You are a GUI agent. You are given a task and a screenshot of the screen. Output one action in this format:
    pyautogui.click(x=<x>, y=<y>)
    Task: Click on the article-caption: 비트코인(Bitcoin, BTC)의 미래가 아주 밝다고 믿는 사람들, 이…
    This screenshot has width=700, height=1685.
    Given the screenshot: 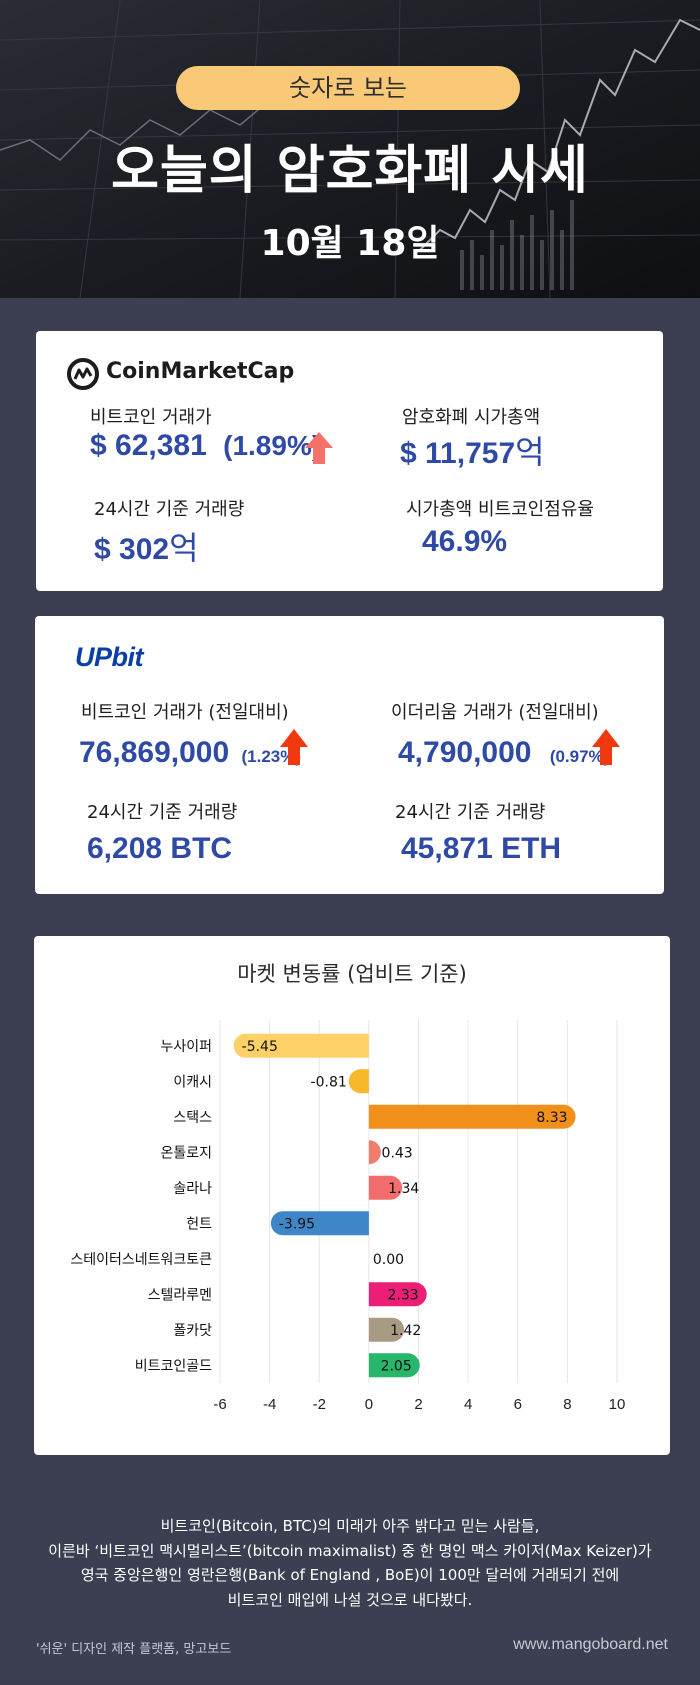 What is the action you would take?
    pyautogui.click(x=350, y=1563)
    